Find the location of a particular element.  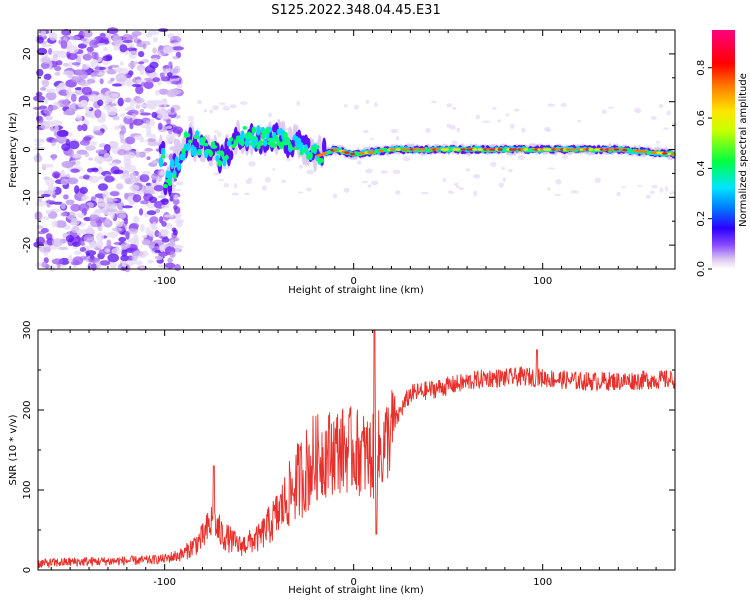

snr-y-tick-label: 100 is located at coordinates (27, 489).